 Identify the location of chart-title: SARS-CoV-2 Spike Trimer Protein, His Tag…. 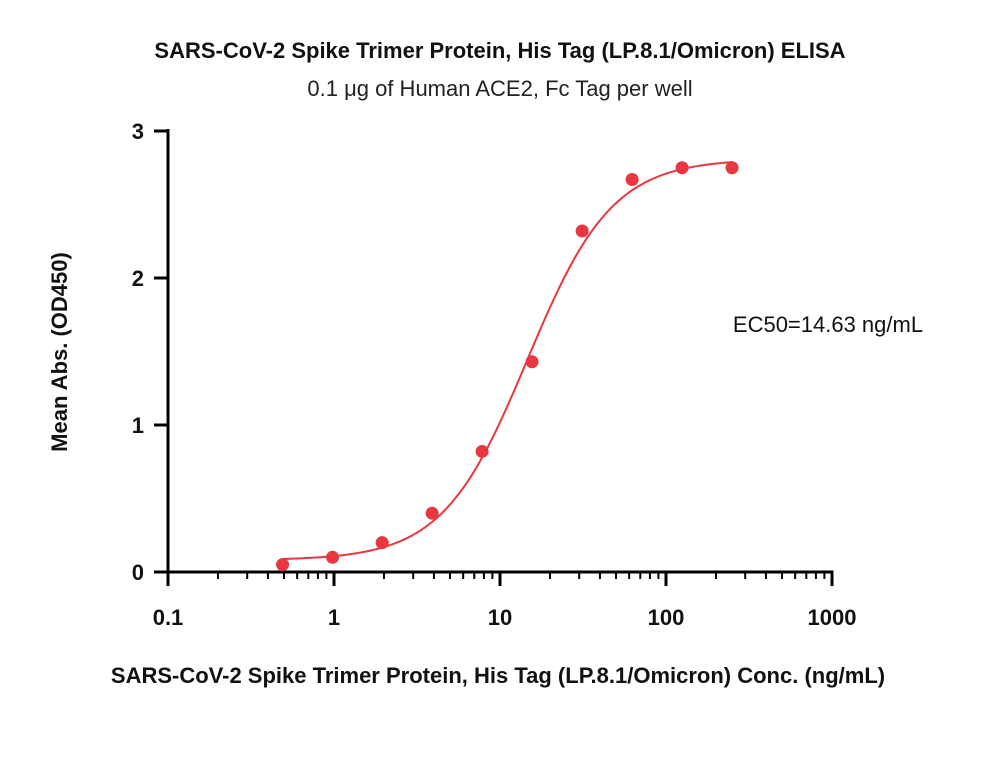
(499, 50).